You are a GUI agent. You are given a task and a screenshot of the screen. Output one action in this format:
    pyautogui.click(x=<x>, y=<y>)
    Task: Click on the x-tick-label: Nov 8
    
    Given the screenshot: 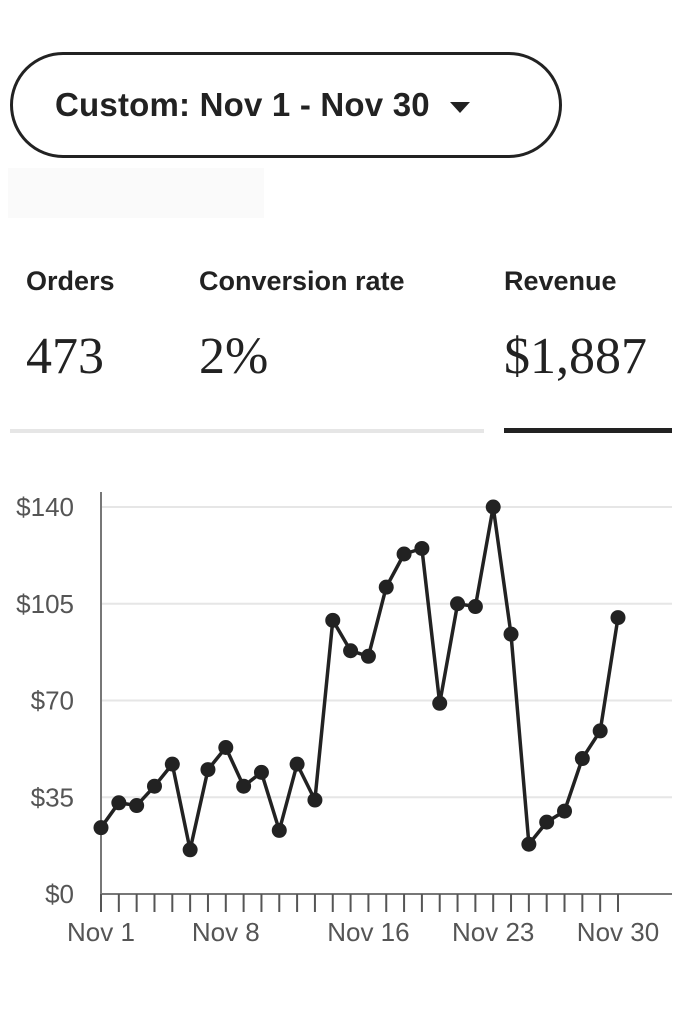 What is the action you would take?
    pyautogui.click(x=226, y=932)
    